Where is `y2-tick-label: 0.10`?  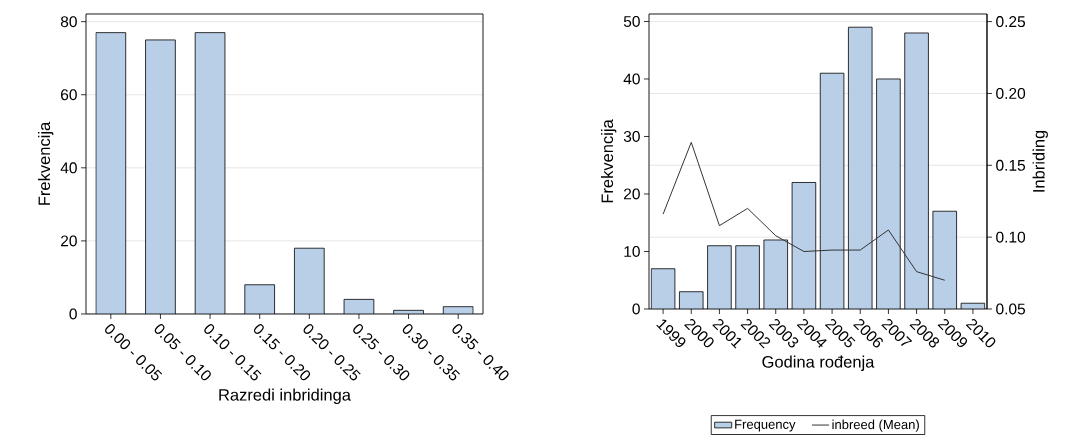 y2-tick-label: 0.10 is located at coordinates (1011, 237).